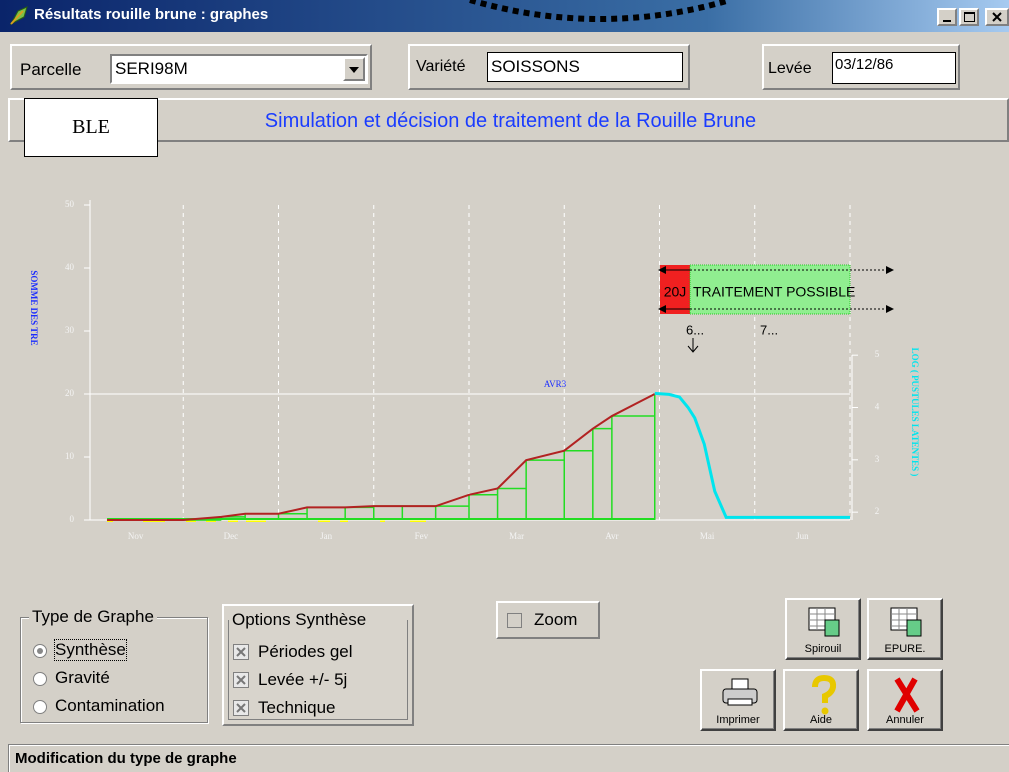  I want to click on maximize-button, so click(969, 17).